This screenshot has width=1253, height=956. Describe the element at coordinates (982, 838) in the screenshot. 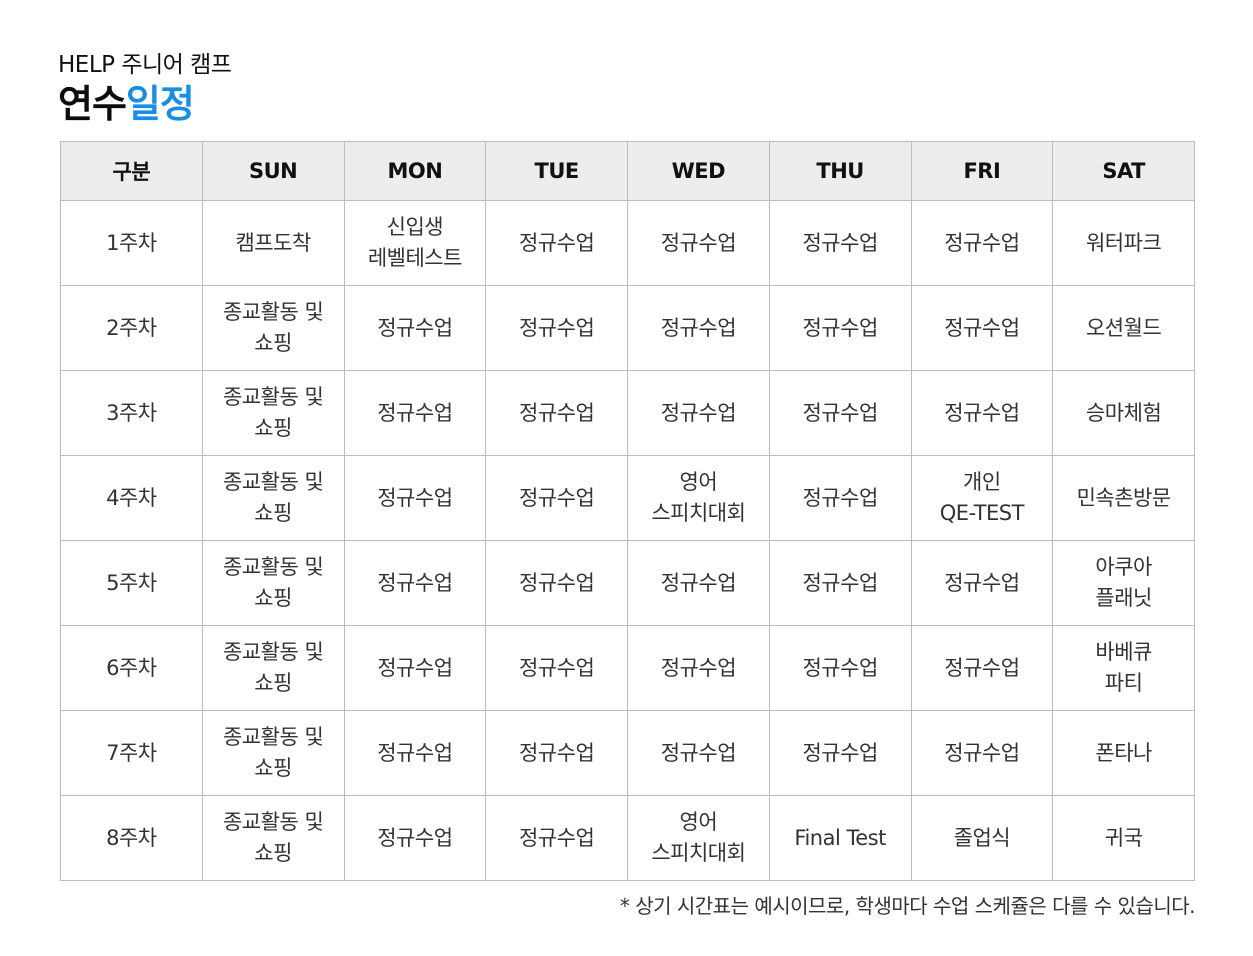

I see `table-cell: 졸업식` at that location.